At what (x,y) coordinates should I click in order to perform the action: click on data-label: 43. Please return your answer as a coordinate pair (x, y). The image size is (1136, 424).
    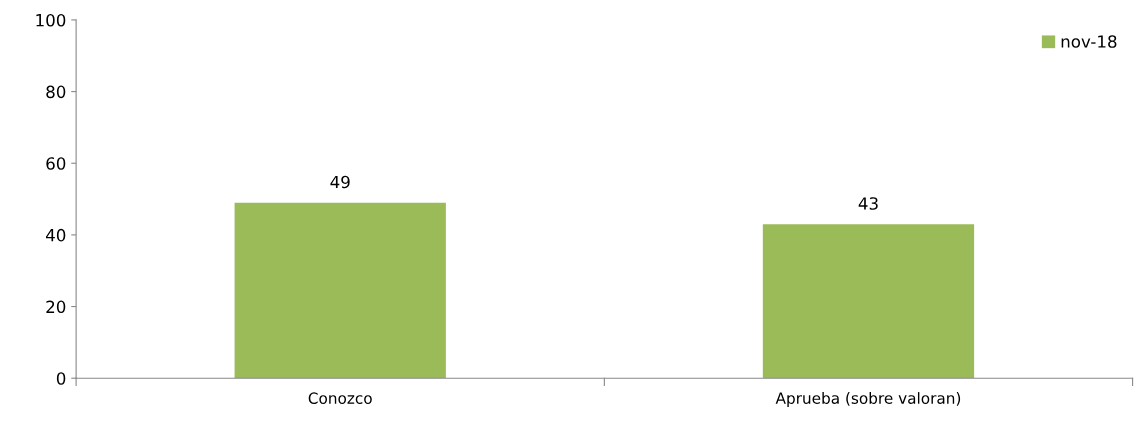
    Looking at the image, I should click on (868, 203).